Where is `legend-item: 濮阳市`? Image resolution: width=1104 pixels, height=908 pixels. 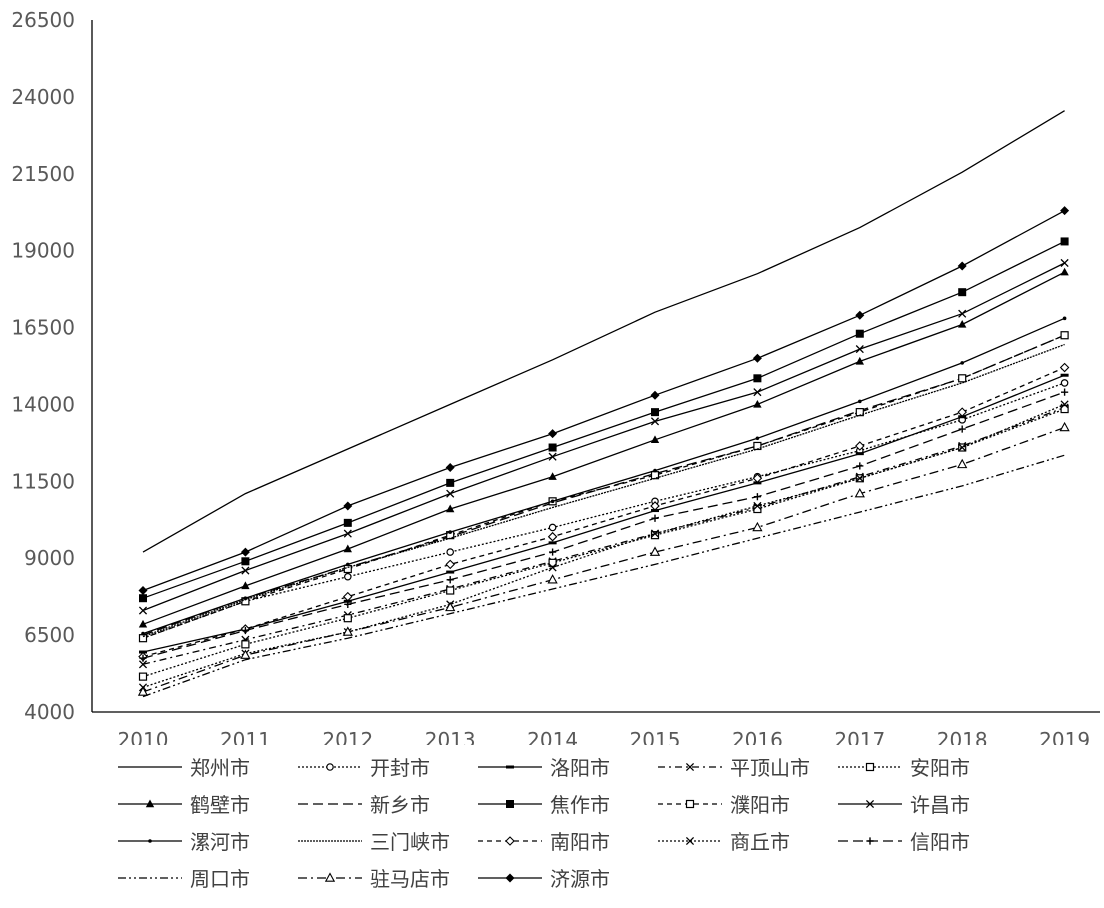 legend-item: 濮阳市 is located at coordinates (746, 803).